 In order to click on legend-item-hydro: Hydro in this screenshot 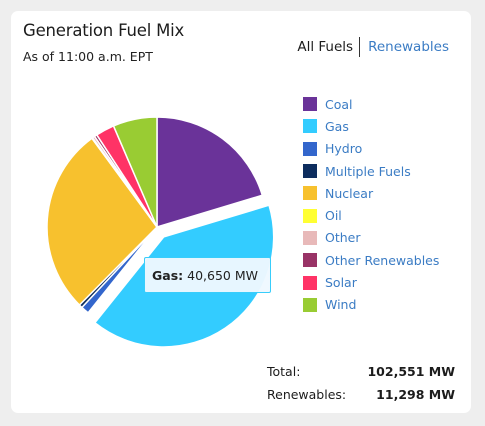, I will do `click(371, 149)`.